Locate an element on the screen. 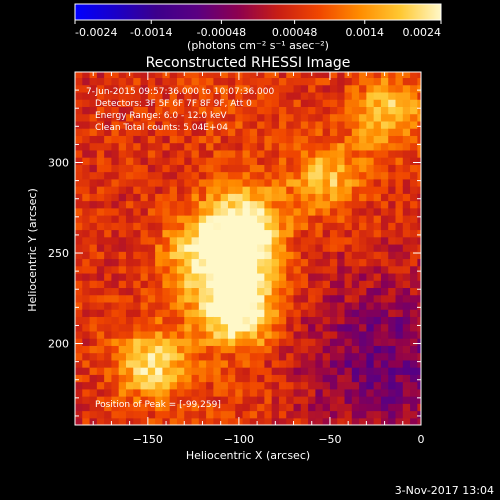  y-axis-label: Heliocentric Y (arcsec) is located at coordinates (32, 250).